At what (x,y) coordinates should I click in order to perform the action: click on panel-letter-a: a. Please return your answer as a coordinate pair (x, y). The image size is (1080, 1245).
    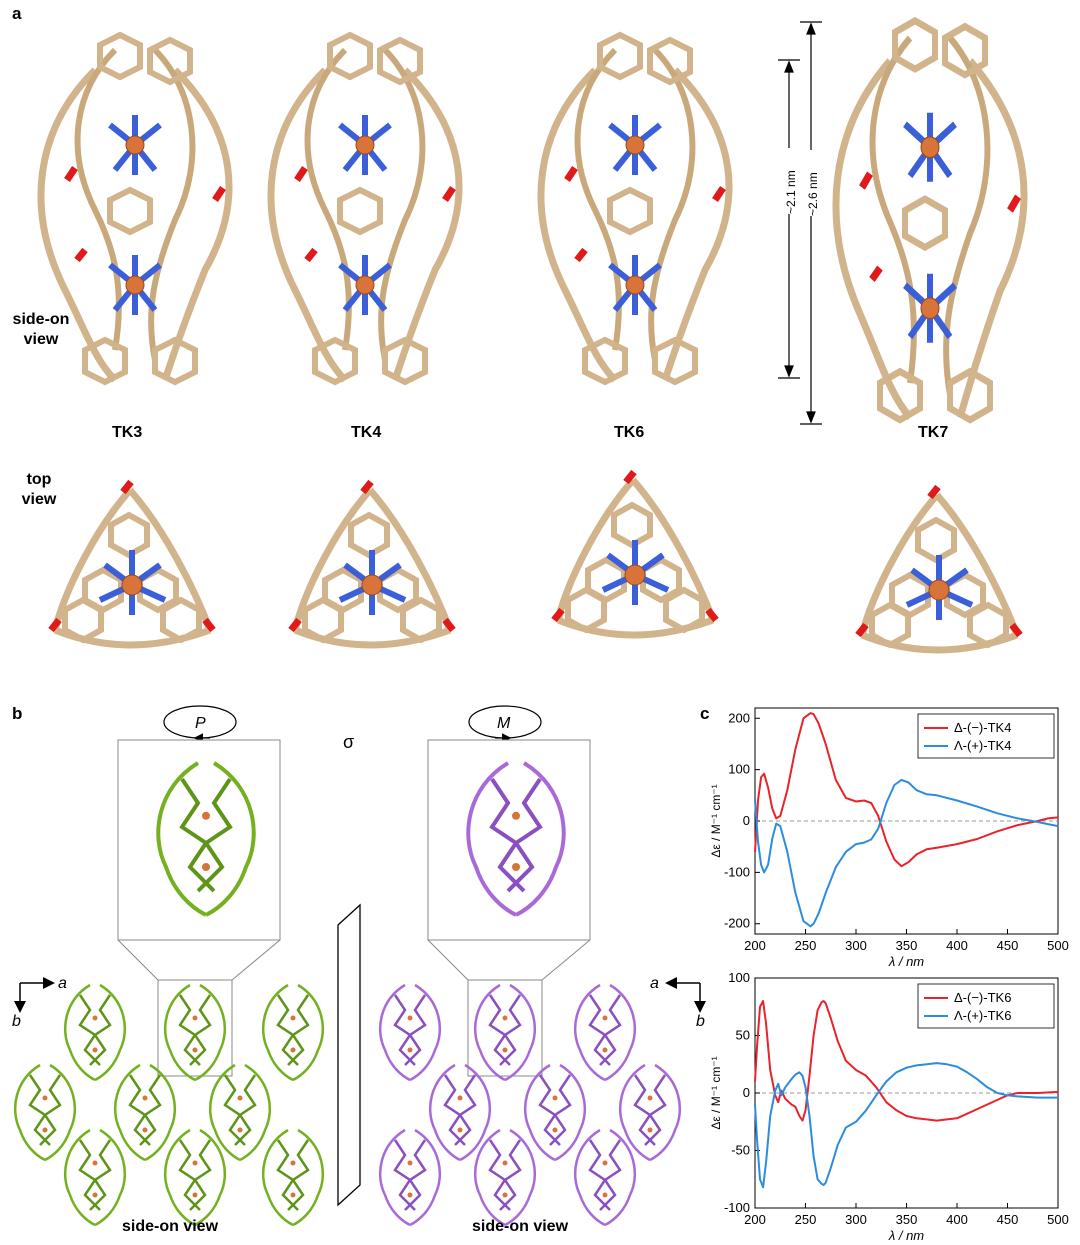
    Looking at the image, I should click on (17, 13).